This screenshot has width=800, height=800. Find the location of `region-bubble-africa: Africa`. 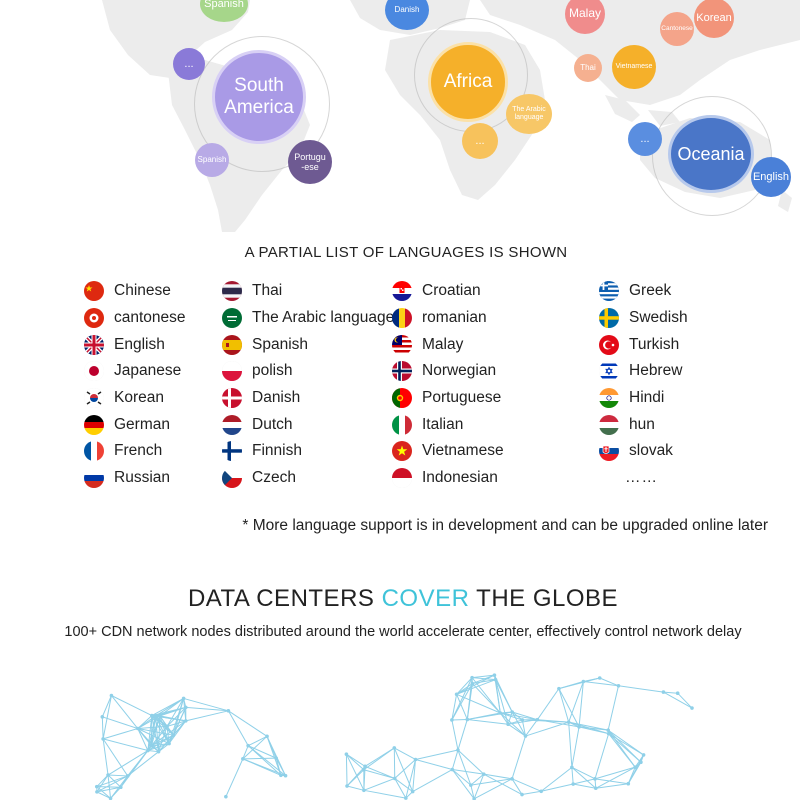

region-bubble-africa: Africa is located at coordinates (468, 82).